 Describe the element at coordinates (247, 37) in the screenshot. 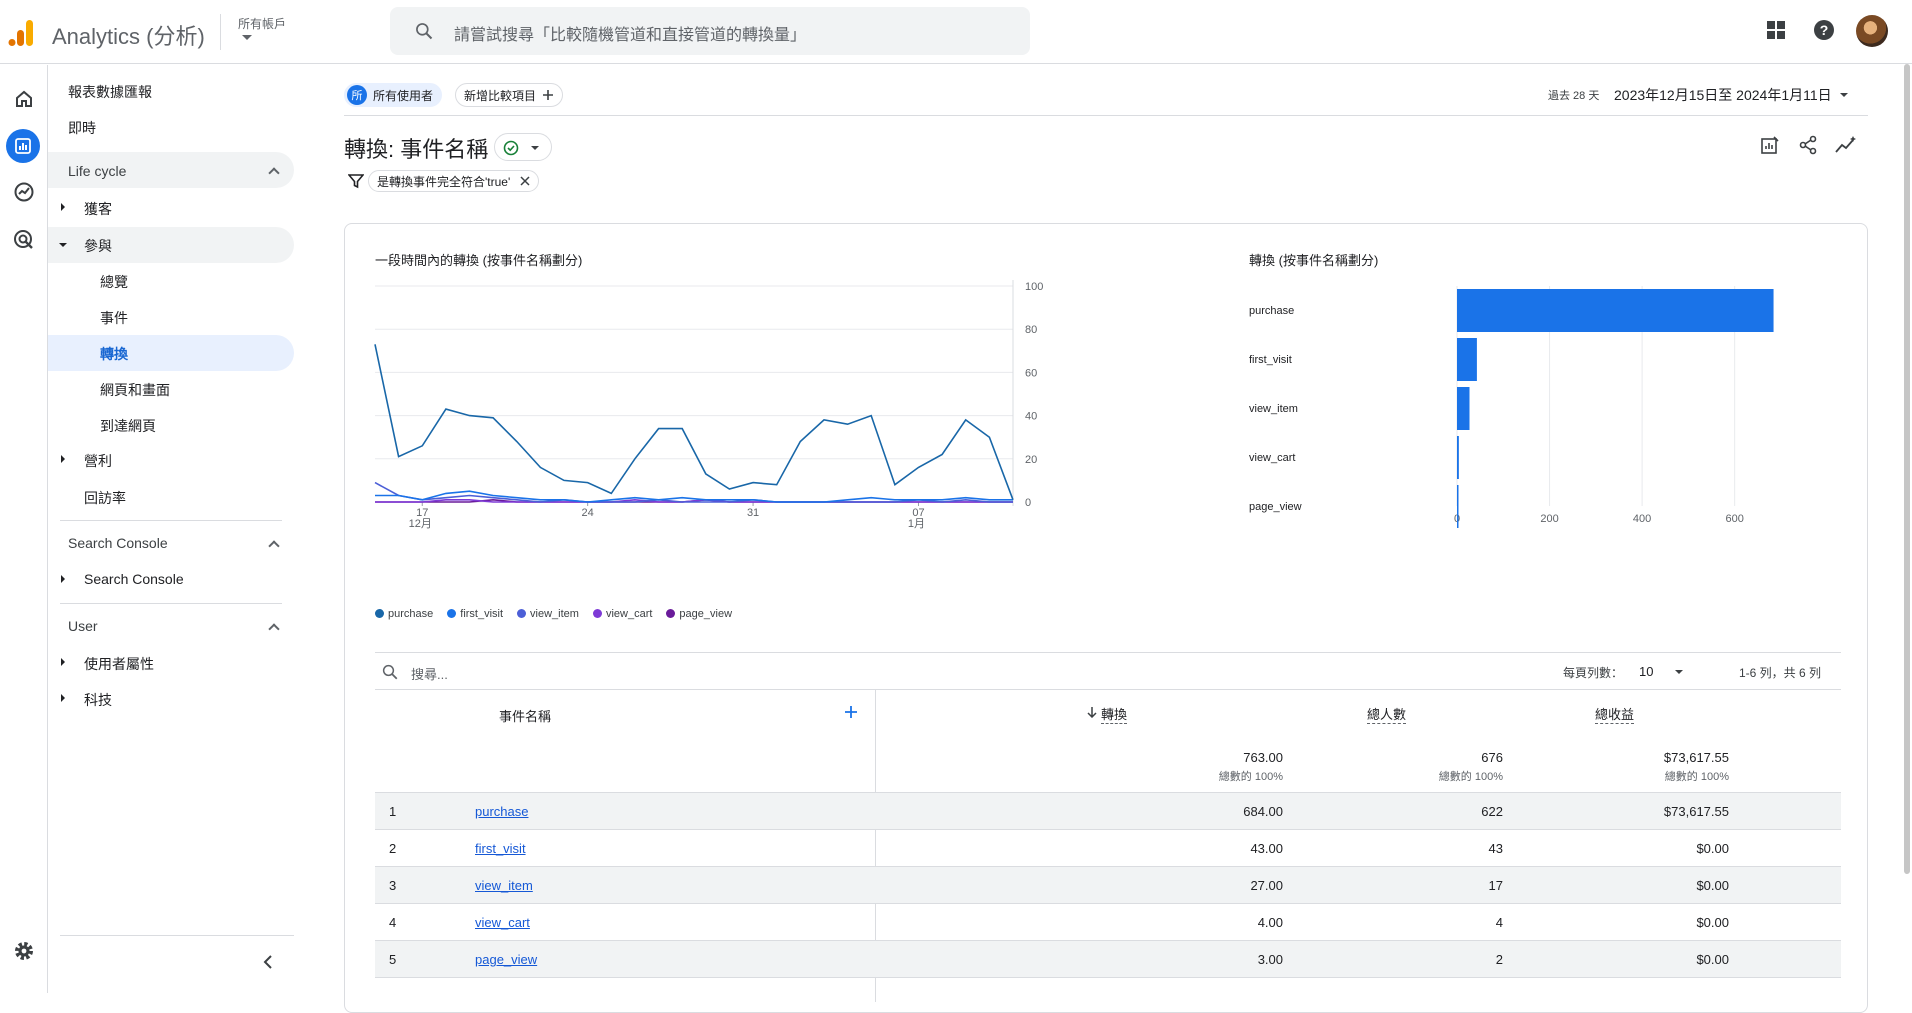

I see `account-caret-icon` at that location.